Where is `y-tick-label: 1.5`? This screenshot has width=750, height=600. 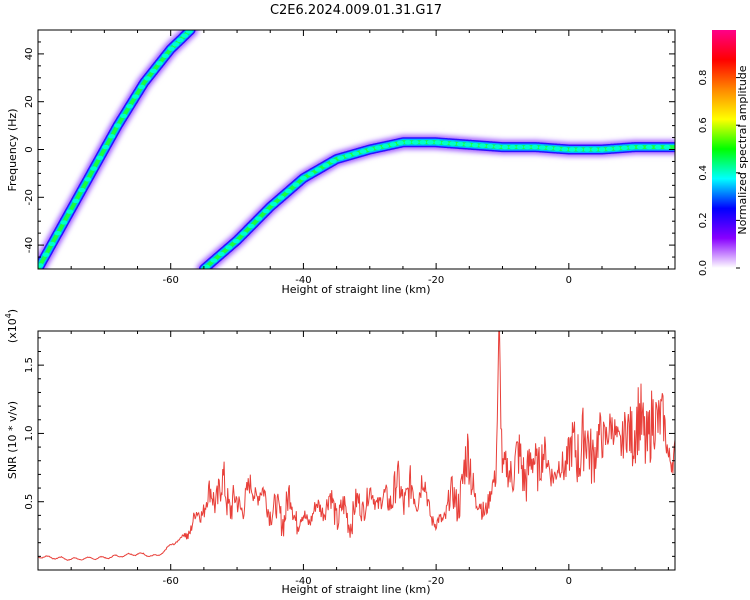
y-tick-label: 1.5 is located at coordinates (29, 365).